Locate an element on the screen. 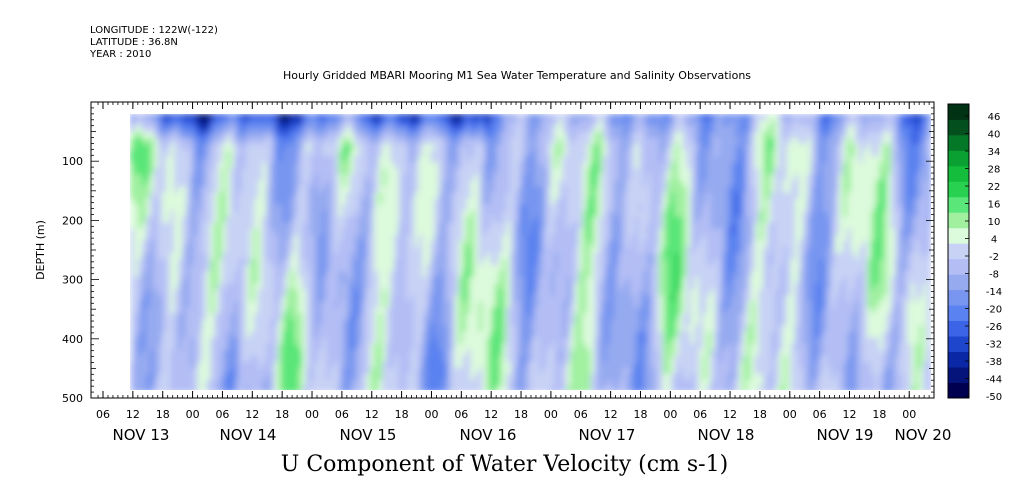  colorbar-label: 34 is located at coordinates (994, 152).